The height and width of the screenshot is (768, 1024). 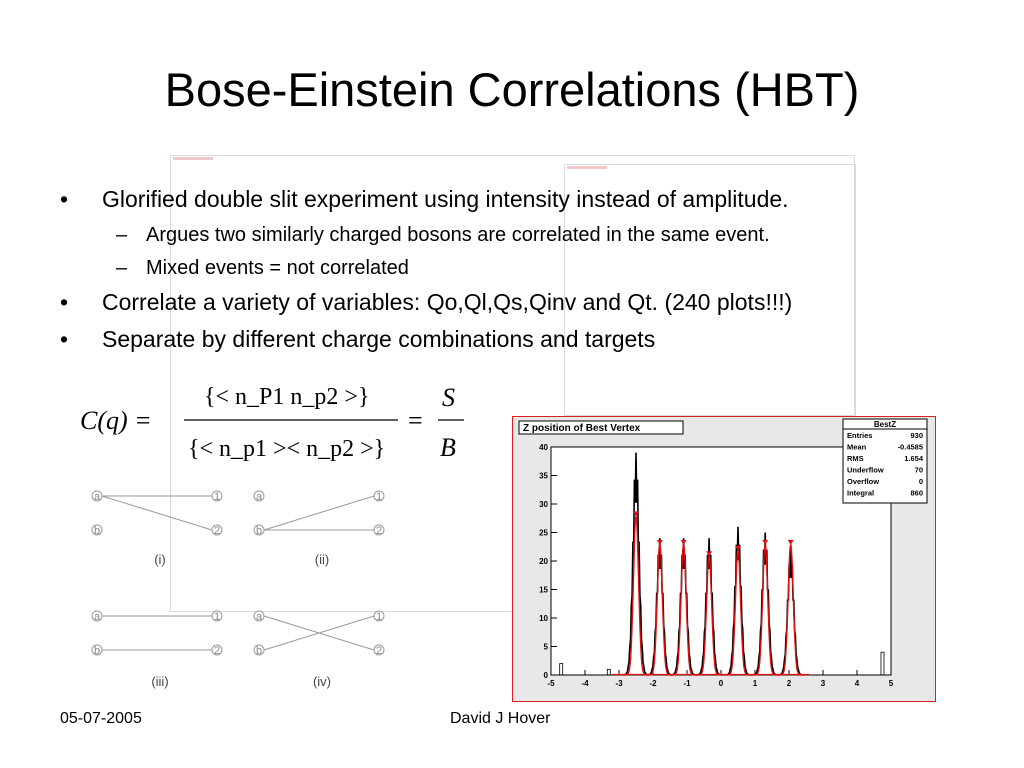 What do you see at coordinates (101, 718) in the screenshot?
I see `footer-date: 05-07-2005` at bounding box center [101, 718].